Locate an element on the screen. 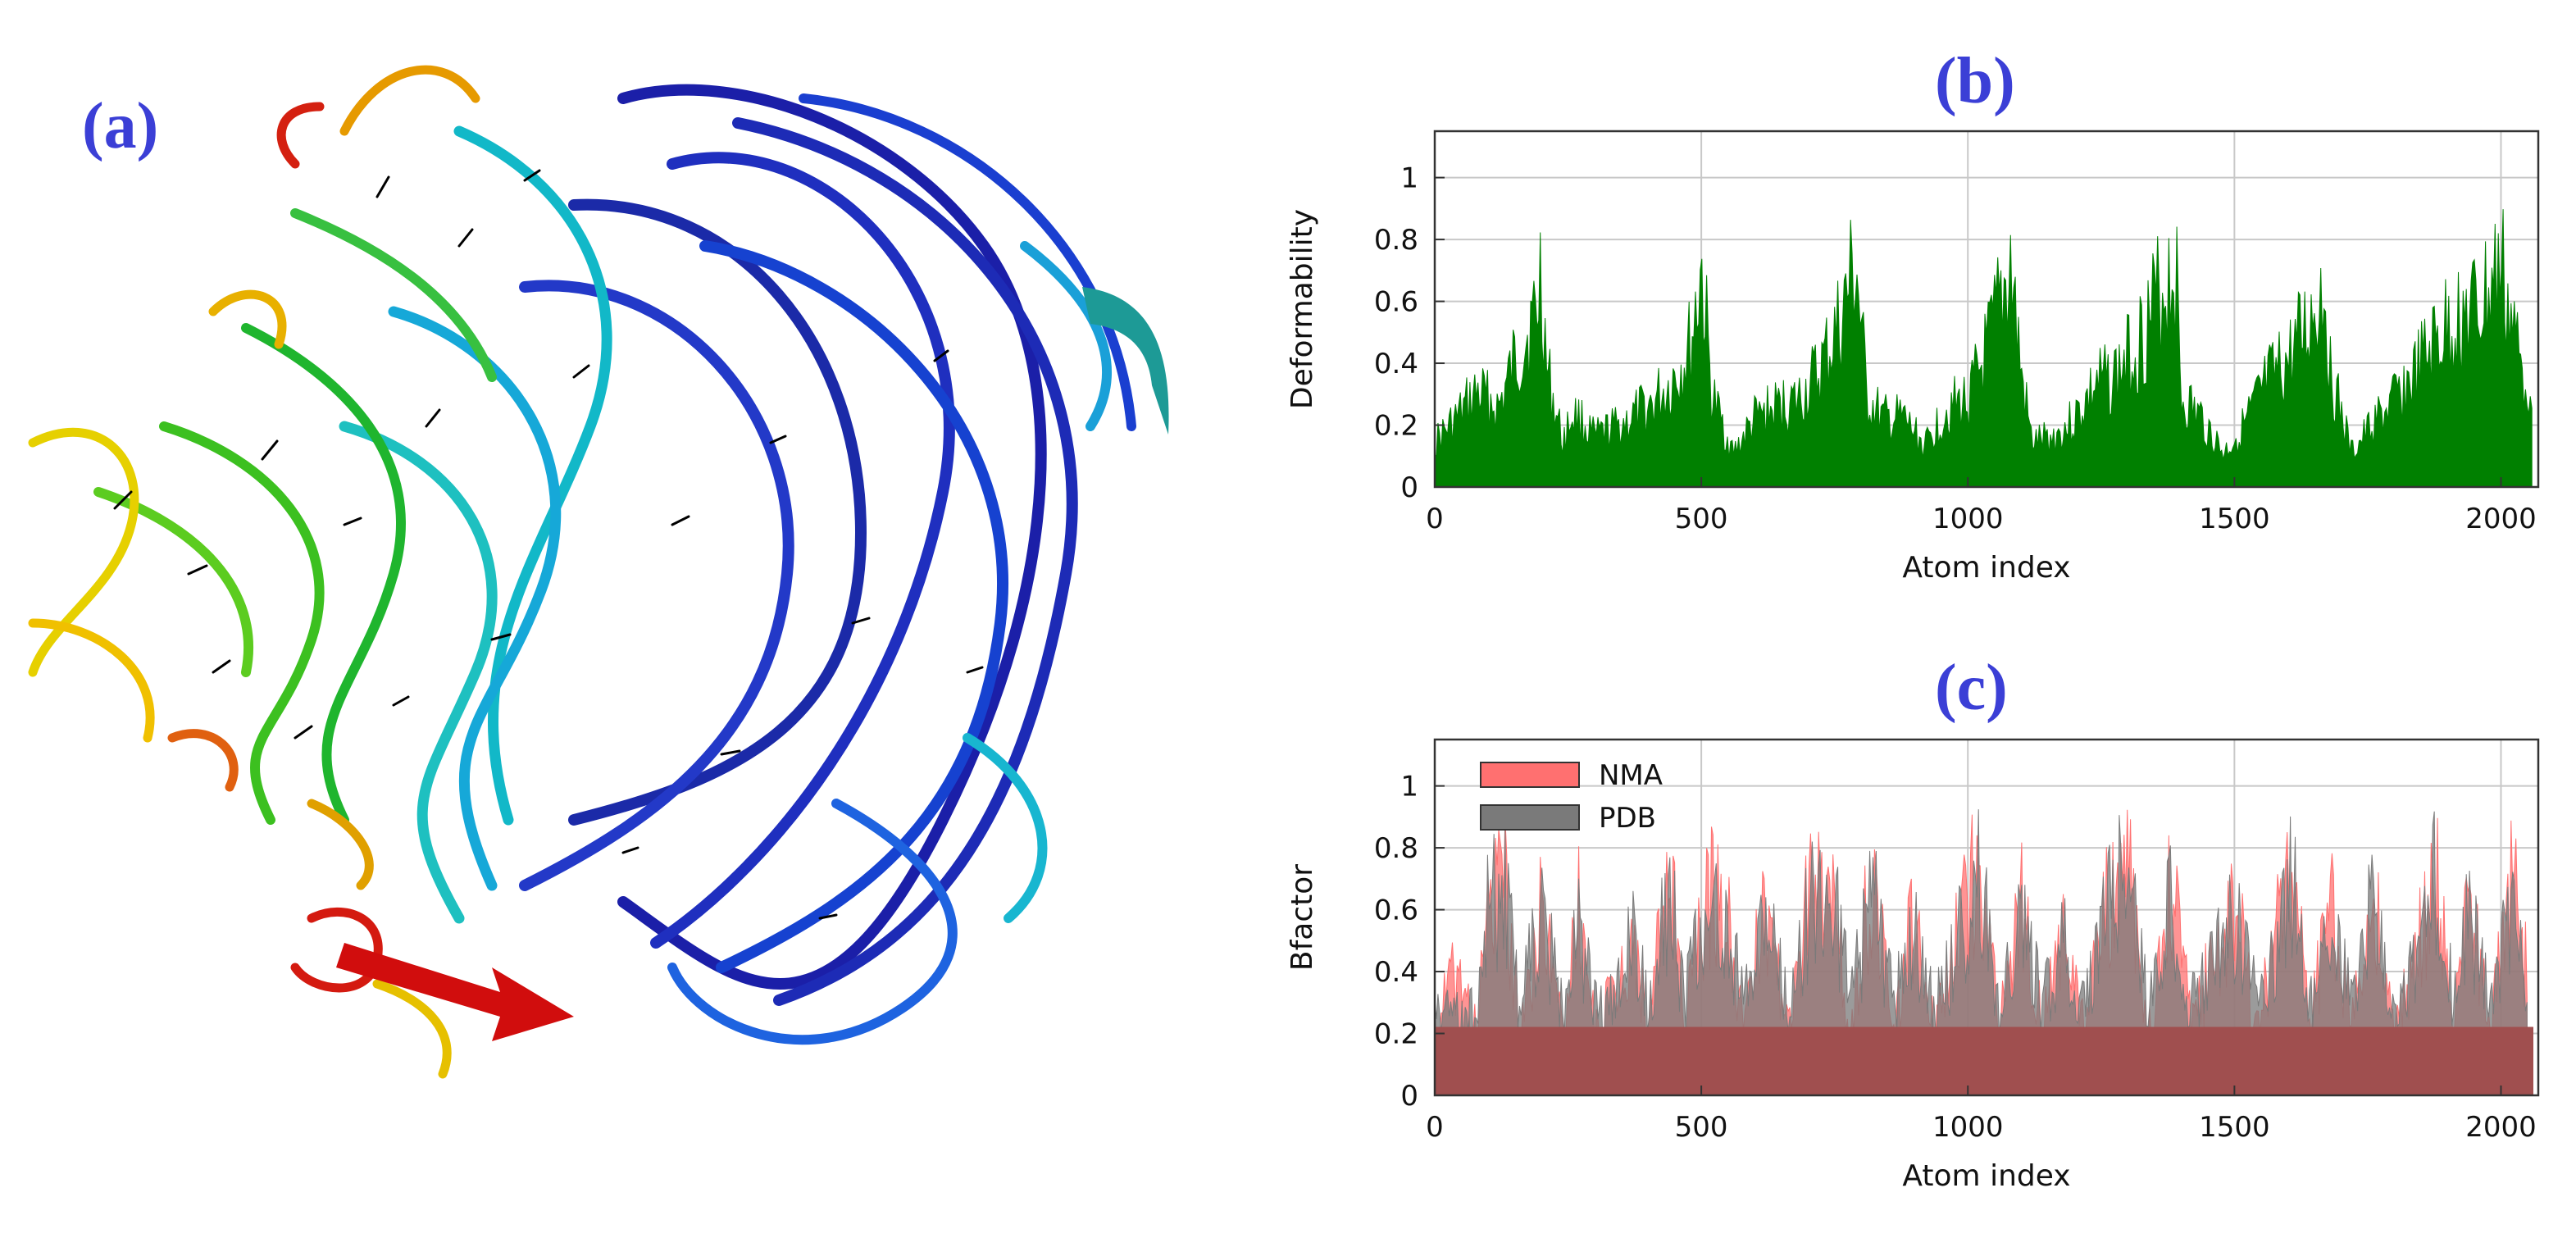  panel-b-letter: (b) is located at coordinates (1975, 81).